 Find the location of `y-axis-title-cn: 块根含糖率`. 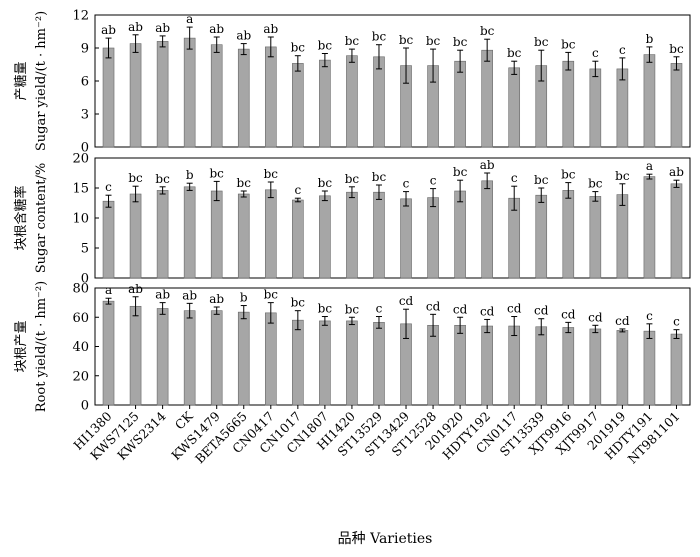

y-axis-title-cn: 块根含糖率 is located at coordinates (21, 217).